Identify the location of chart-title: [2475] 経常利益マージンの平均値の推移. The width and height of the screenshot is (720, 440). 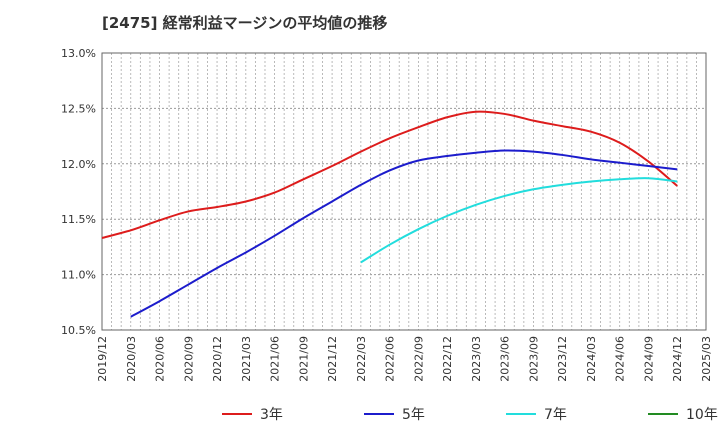
(245, 23).